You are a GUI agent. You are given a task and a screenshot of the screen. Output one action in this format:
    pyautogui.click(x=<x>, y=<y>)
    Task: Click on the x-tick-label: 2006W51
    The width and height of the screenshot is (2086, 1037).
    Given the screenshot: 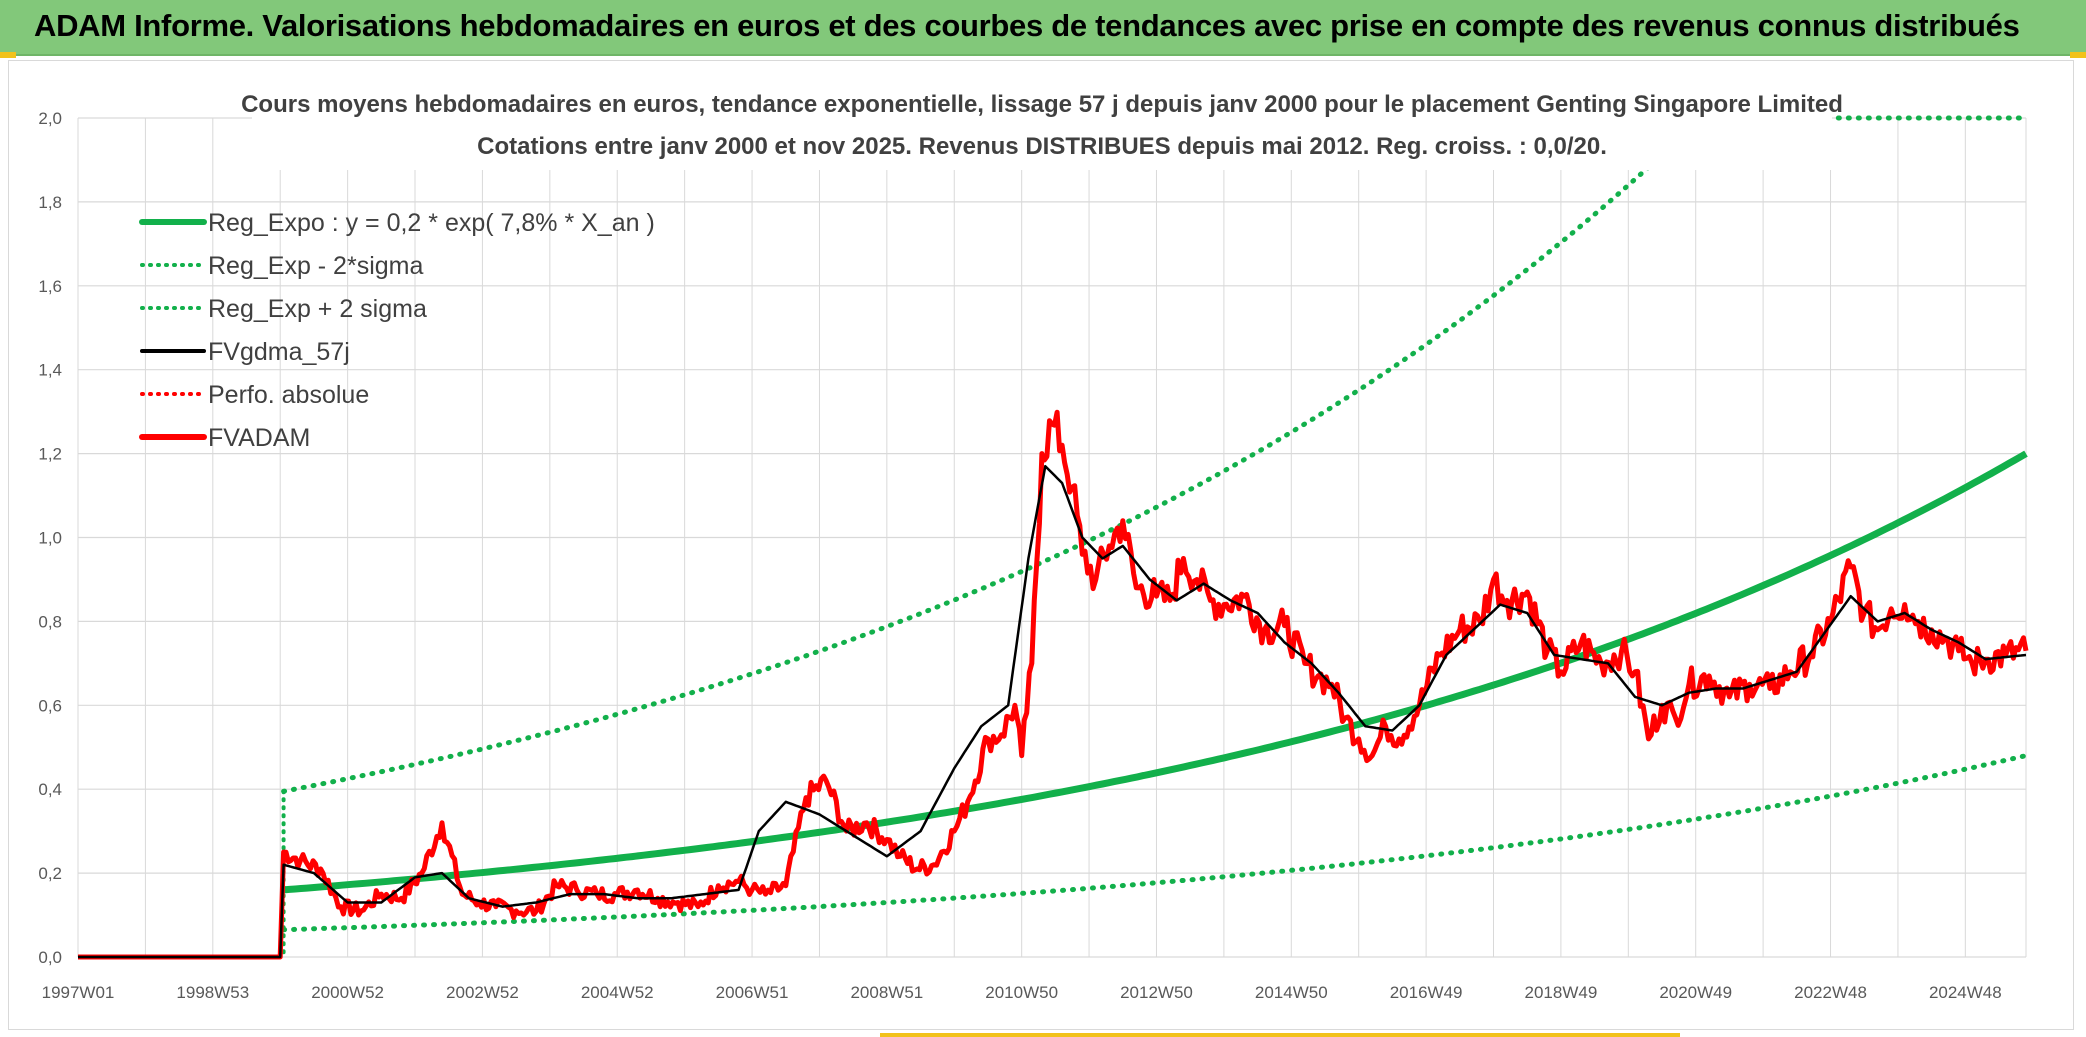 What is the action you would take?
    pyautogui.click(x=752, y=992)
    